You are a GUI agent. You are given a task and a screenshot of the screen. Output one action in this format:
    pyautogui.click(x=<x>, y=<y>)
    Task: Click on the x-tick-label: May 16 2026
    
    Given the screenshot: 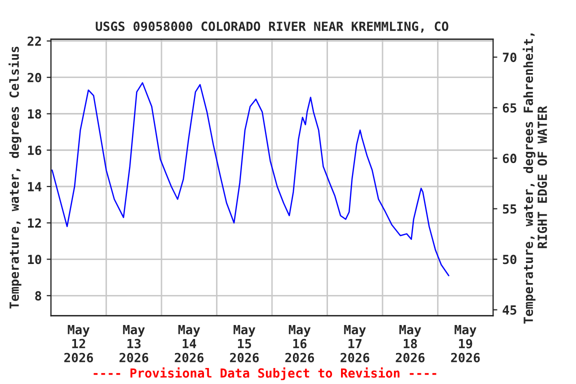 What is the action you would take?
    pyautogui.click(x=299, y=343)
    